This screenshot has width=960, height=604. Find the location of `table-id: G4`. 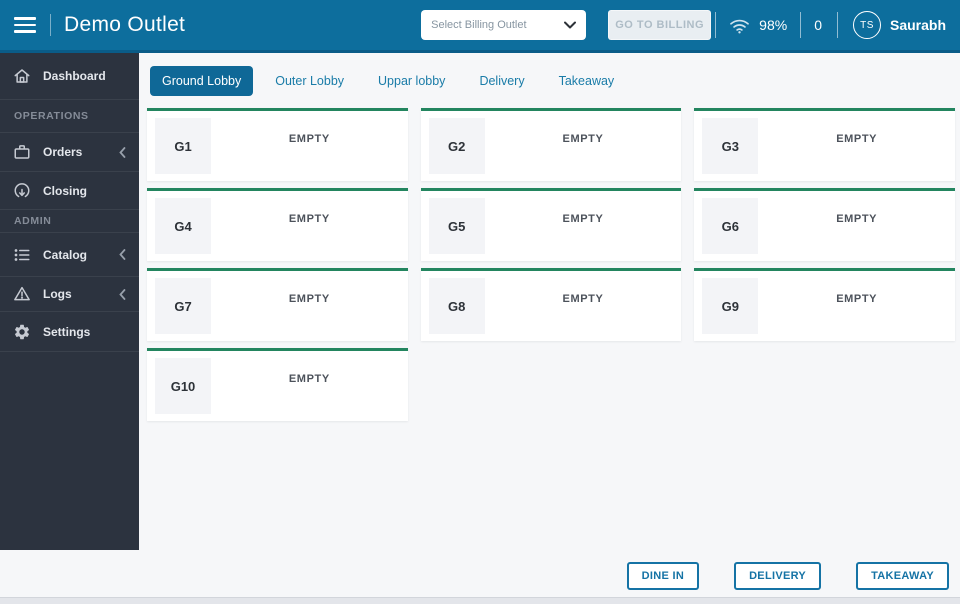

table-id: G4 is located at coordinates (183, 226).